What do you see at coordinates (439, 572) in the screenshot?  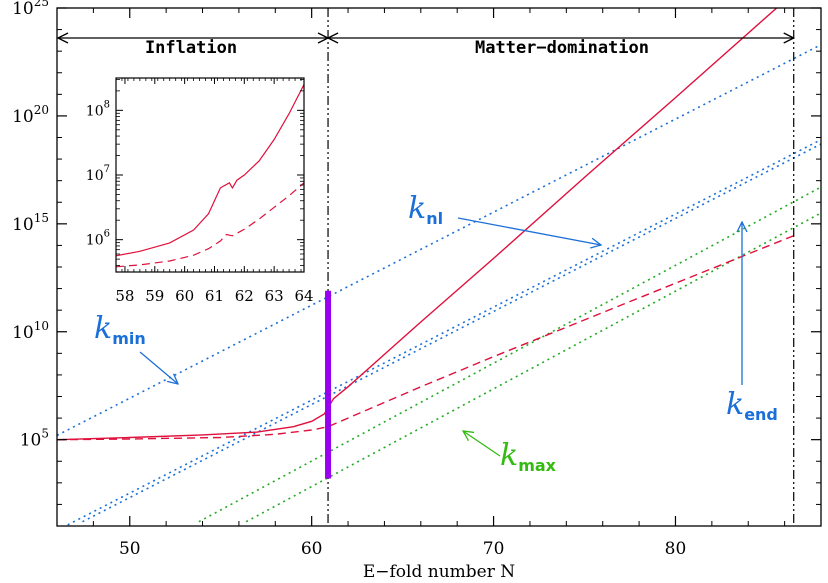 I see `x-axis-title: E−fold number N` at bounding box center [439, 572].